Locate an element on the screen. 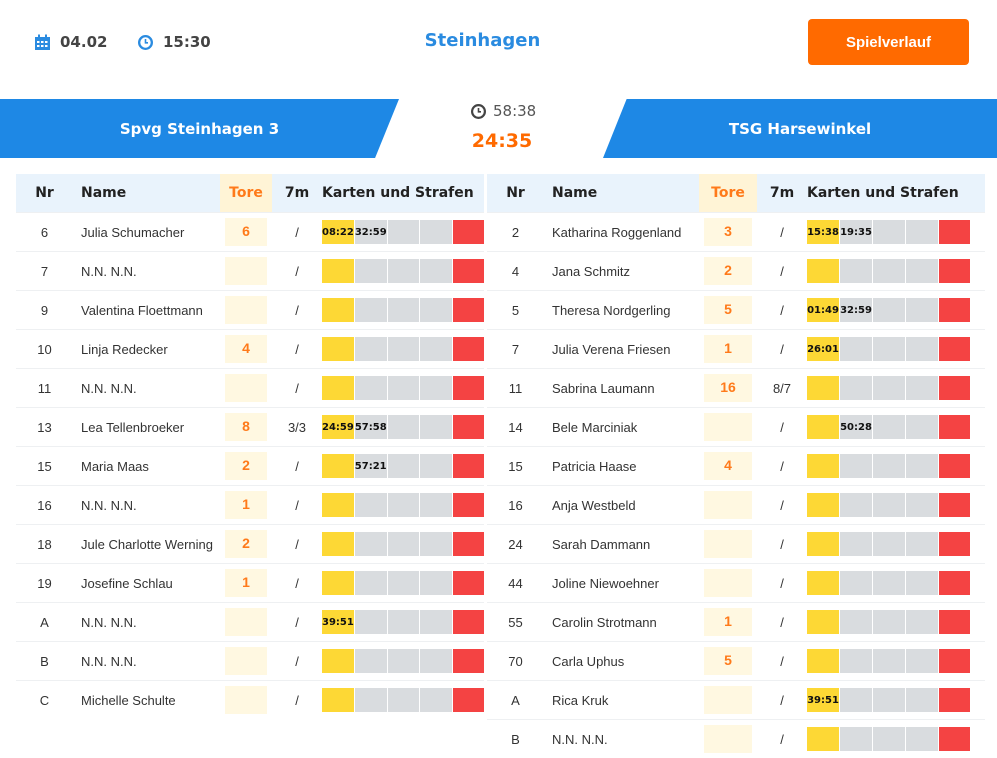 This screenshot has height=758, width=997. table-header-row: Nr Name Tore 7m Karten und Strafen is located at coordinates (250, 193).